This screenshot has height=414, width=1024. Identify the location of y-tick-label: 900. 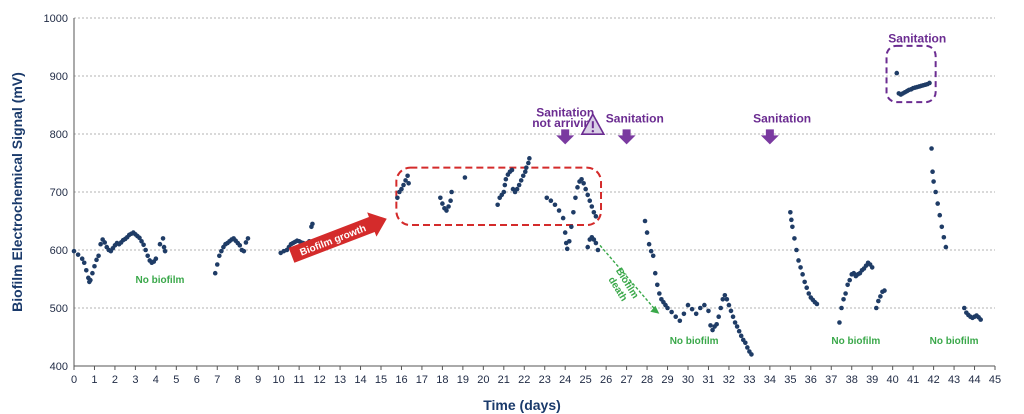
(59, 77).